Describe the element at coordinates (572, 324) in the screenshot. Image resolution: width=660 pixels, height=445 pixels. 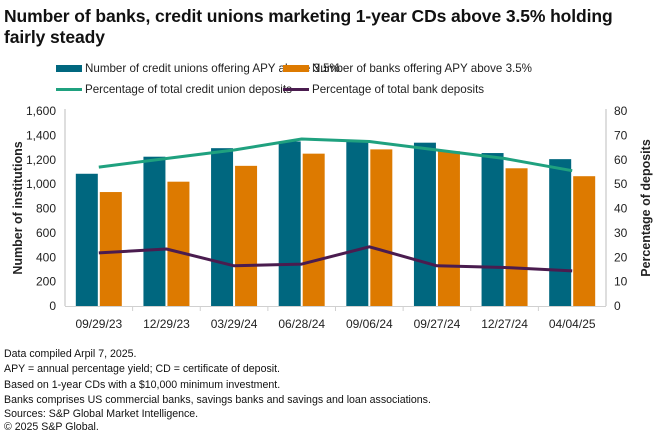
I see `x-tick-label: 04/04/25` at that location.